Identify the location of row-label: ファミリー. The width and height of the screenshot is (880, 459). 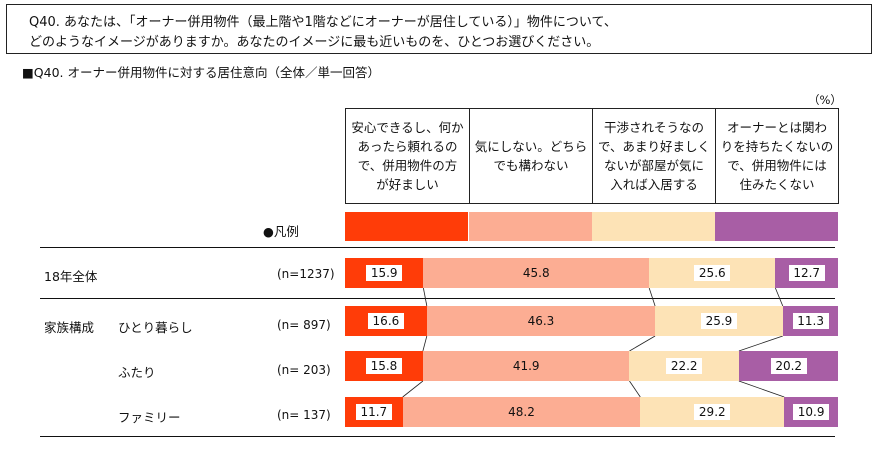
(149, 417).